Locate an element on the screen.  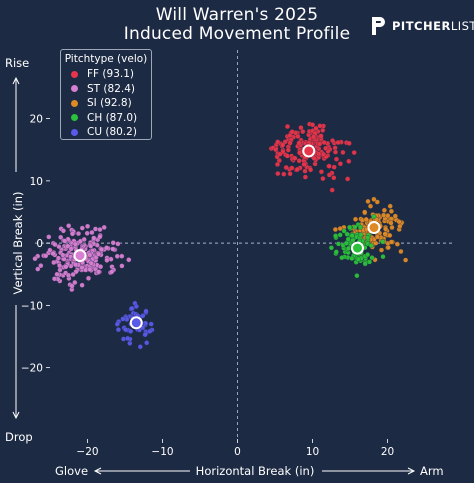
y-tick-label: −10 is located at coordinates (32, 306).